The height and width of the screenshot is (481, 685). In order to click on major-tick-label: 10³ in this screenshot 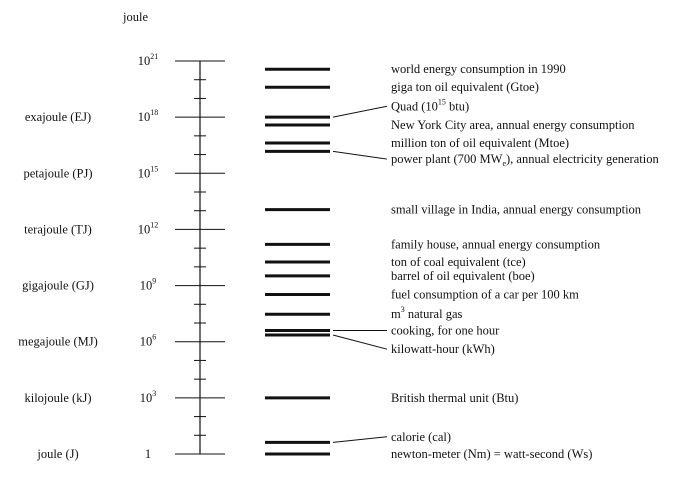, I will do `click(148, 397)`.